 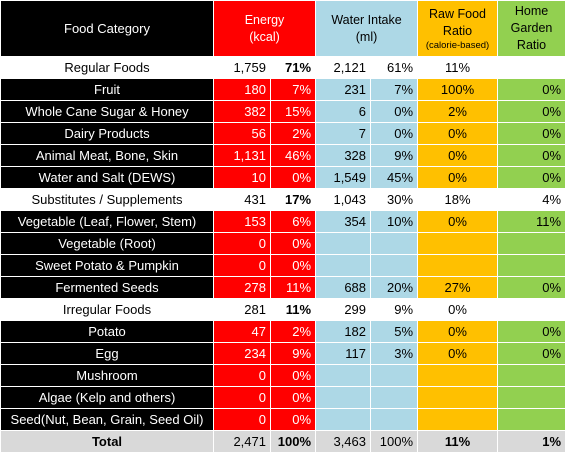 What do you see at coordinates (458, 89) in the screenshot?
I see `raw-food-ratio: 100%` at bounding box center [458, 89].